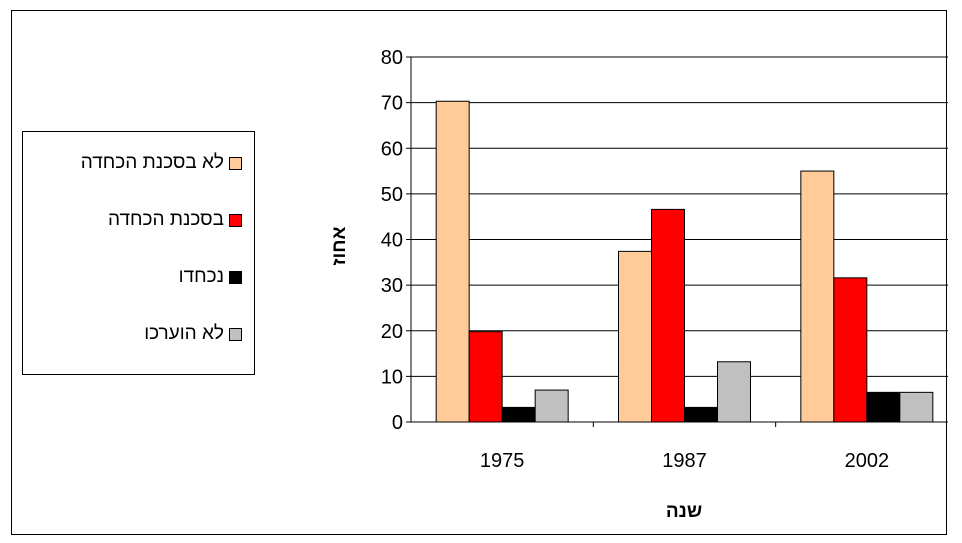  Describe the element at coordinates (397, 423) in the screenshot. I see `y-tick-label: 0` at that location.